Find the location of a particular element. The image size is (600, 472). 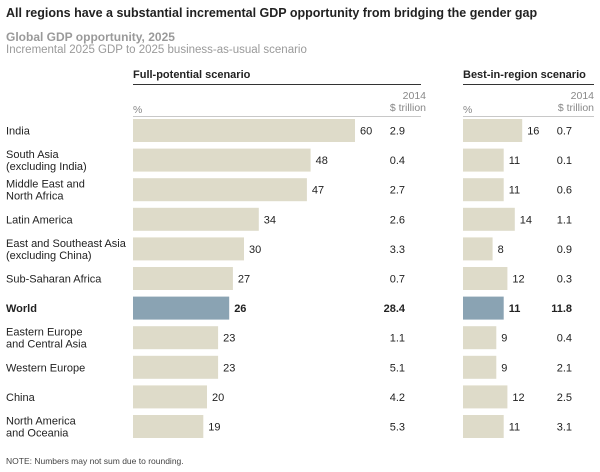

panel-rule-best is located at coordinates (528, 84).